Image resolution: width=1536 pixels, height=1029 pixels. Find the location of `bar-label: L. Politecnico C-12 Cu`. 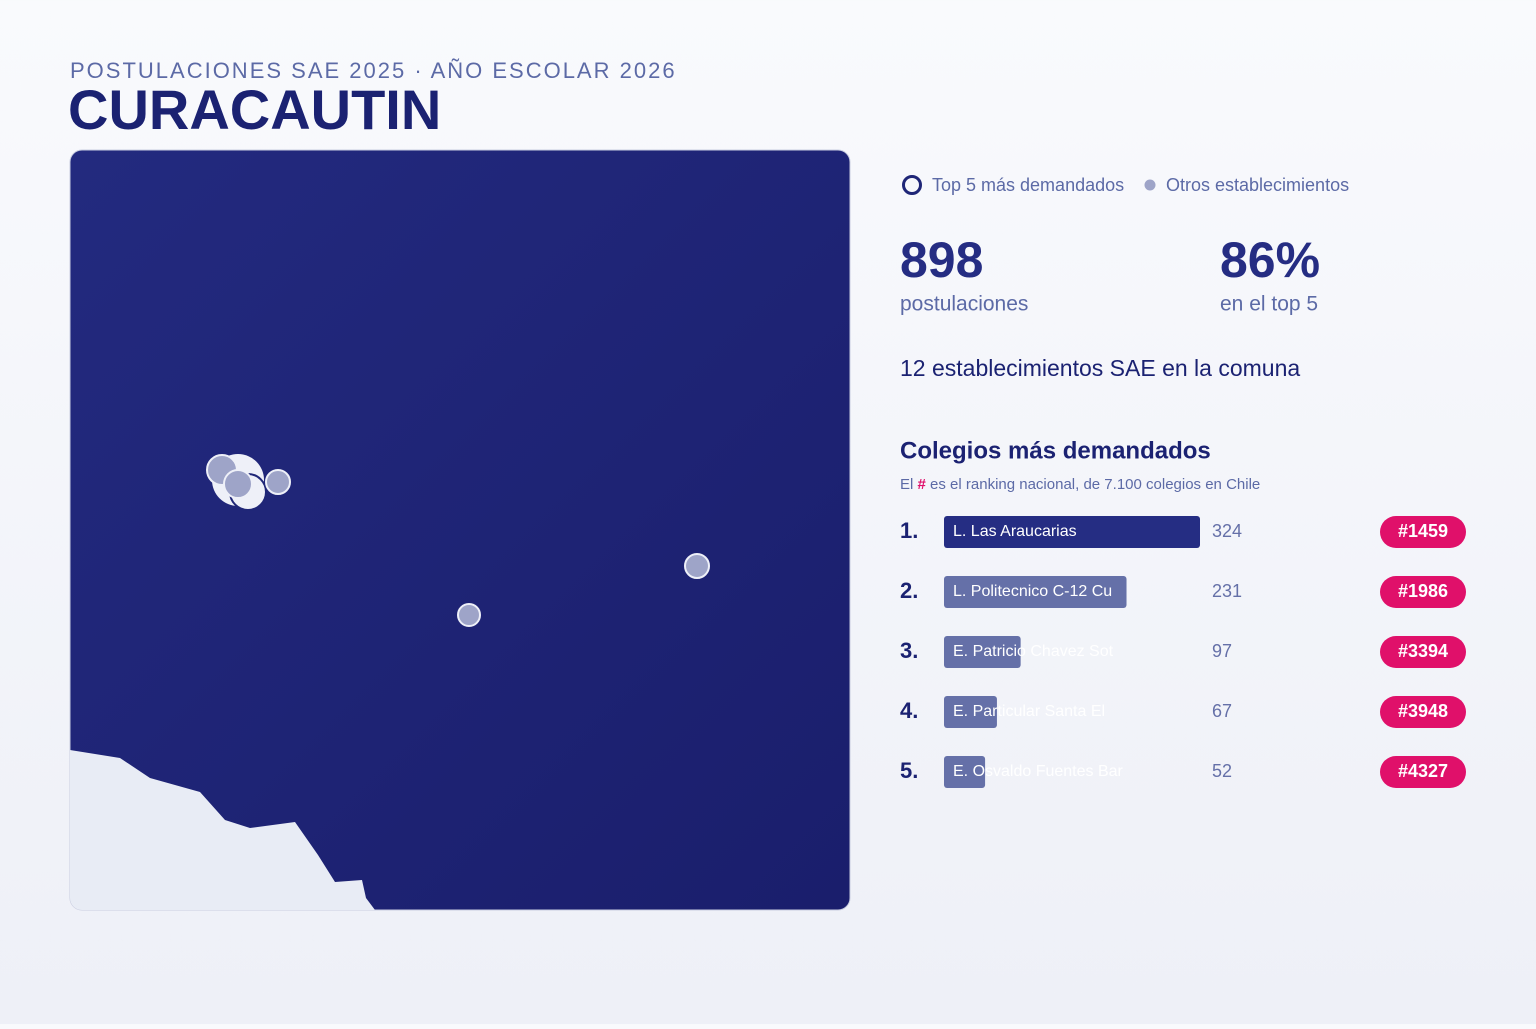

bar-label: L. Politecnico C-12 Cu is located at coordinates (1032, 591).